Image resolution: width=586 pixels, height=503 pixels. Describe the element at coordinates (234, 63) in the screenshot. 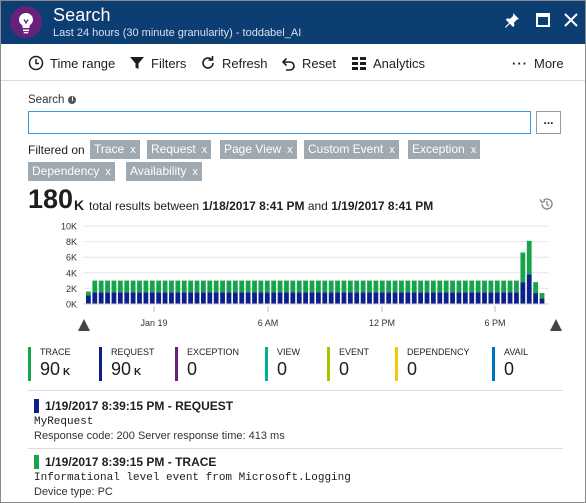

I see `refresh-button: Refresh` at that location.